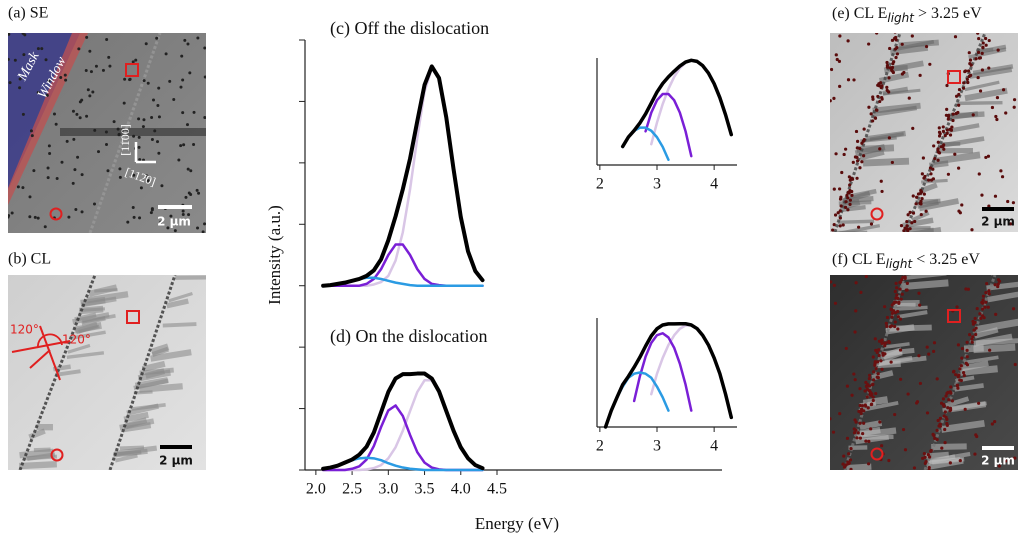 Image resolution: width=1023 pixels, height=543 pixels. I want to click on cl-image-high, so click(924, 132).